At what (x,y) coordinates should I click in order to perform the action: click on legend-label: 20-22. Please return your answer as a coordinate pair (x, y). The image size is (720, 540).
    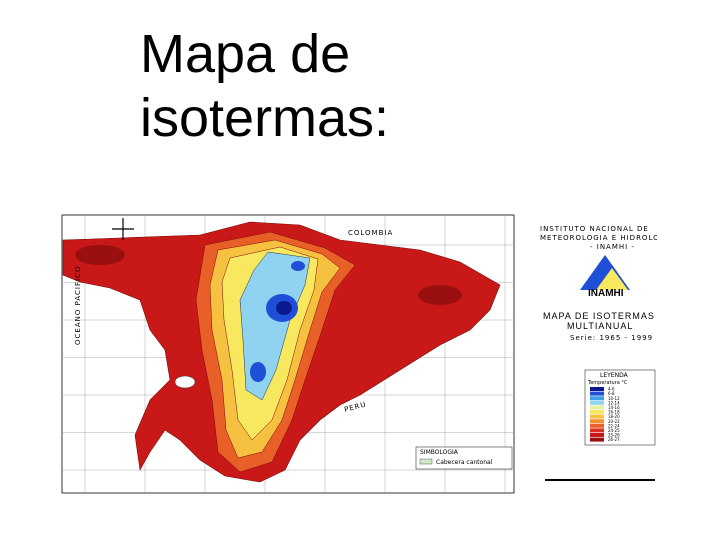
    Looking at the image, I should click on (614, 421).